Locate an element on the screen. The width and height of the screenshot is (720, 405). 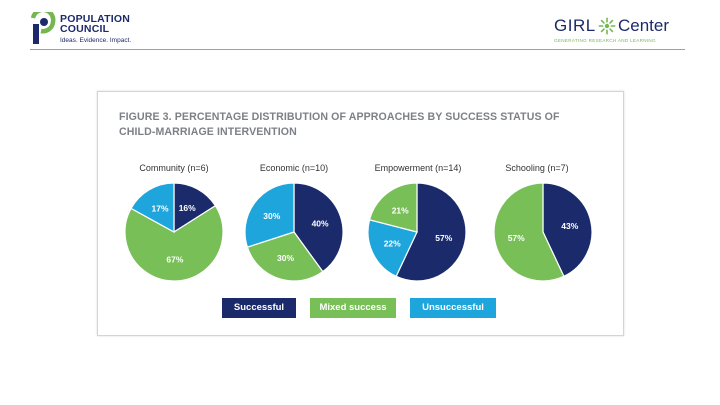
pie-chart-community: 16% 67% 17% is located at coordinates (174, 232).